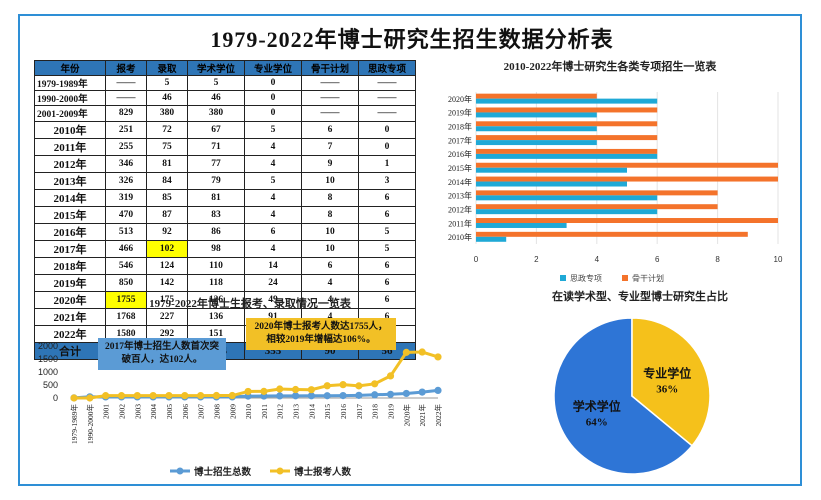 Image resolution: width=821 pixels, height=500 pixels. Describe the element at coordinates (225, 113) in the screenshot. I see `table-row: 2001-2009年 829 380 380 0 —— ——` at that location.